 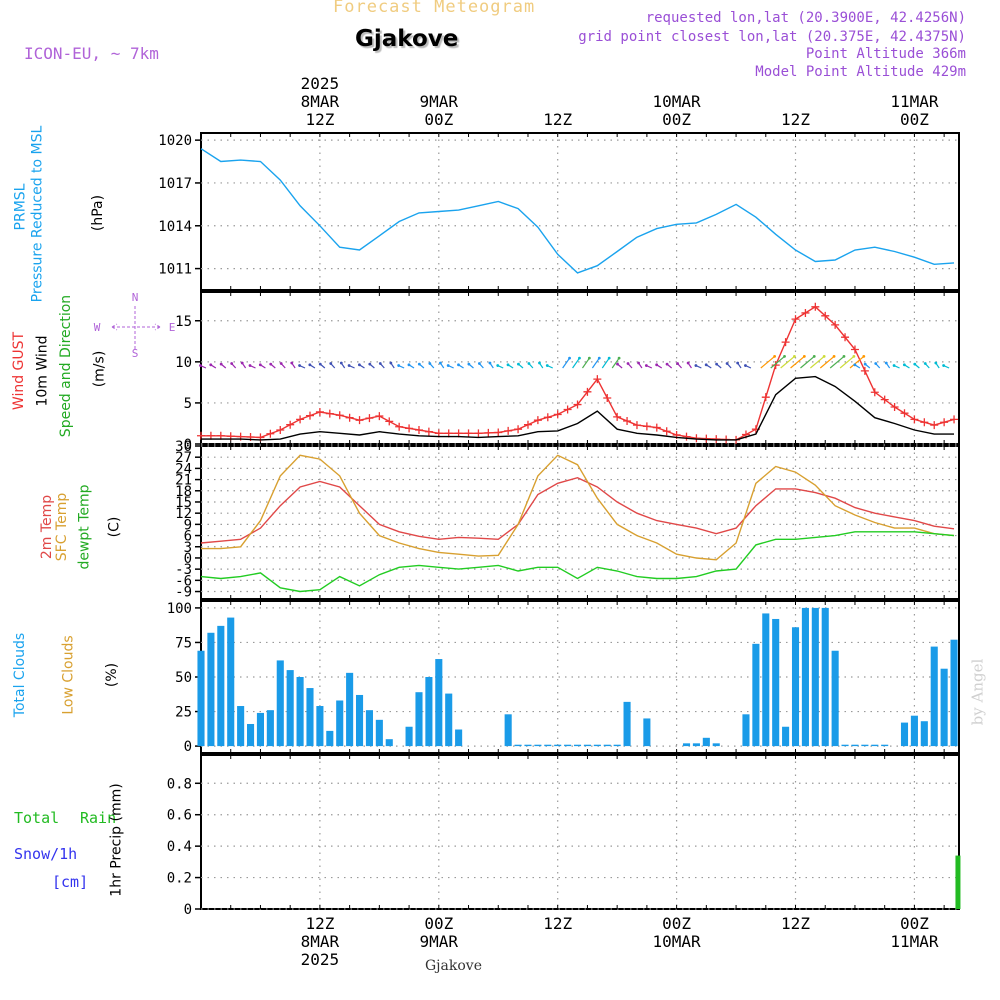 I want to click on precipitation-ytick-label: 0.2, so click(x=179, y=879).